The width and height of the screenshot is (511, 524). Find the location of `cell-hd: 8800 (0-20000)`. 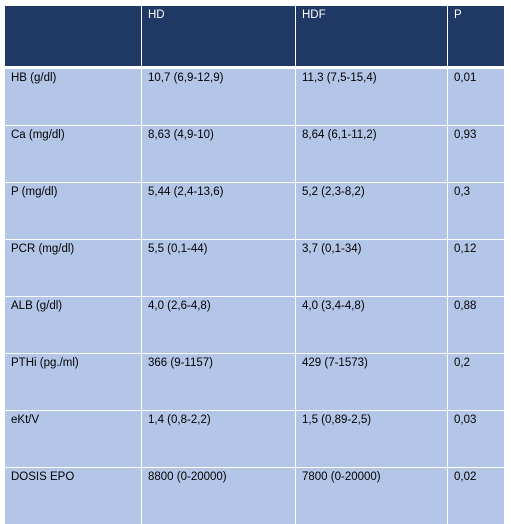

cell-hd: 8800 (0-20000) is located at coordinates (218, 495).